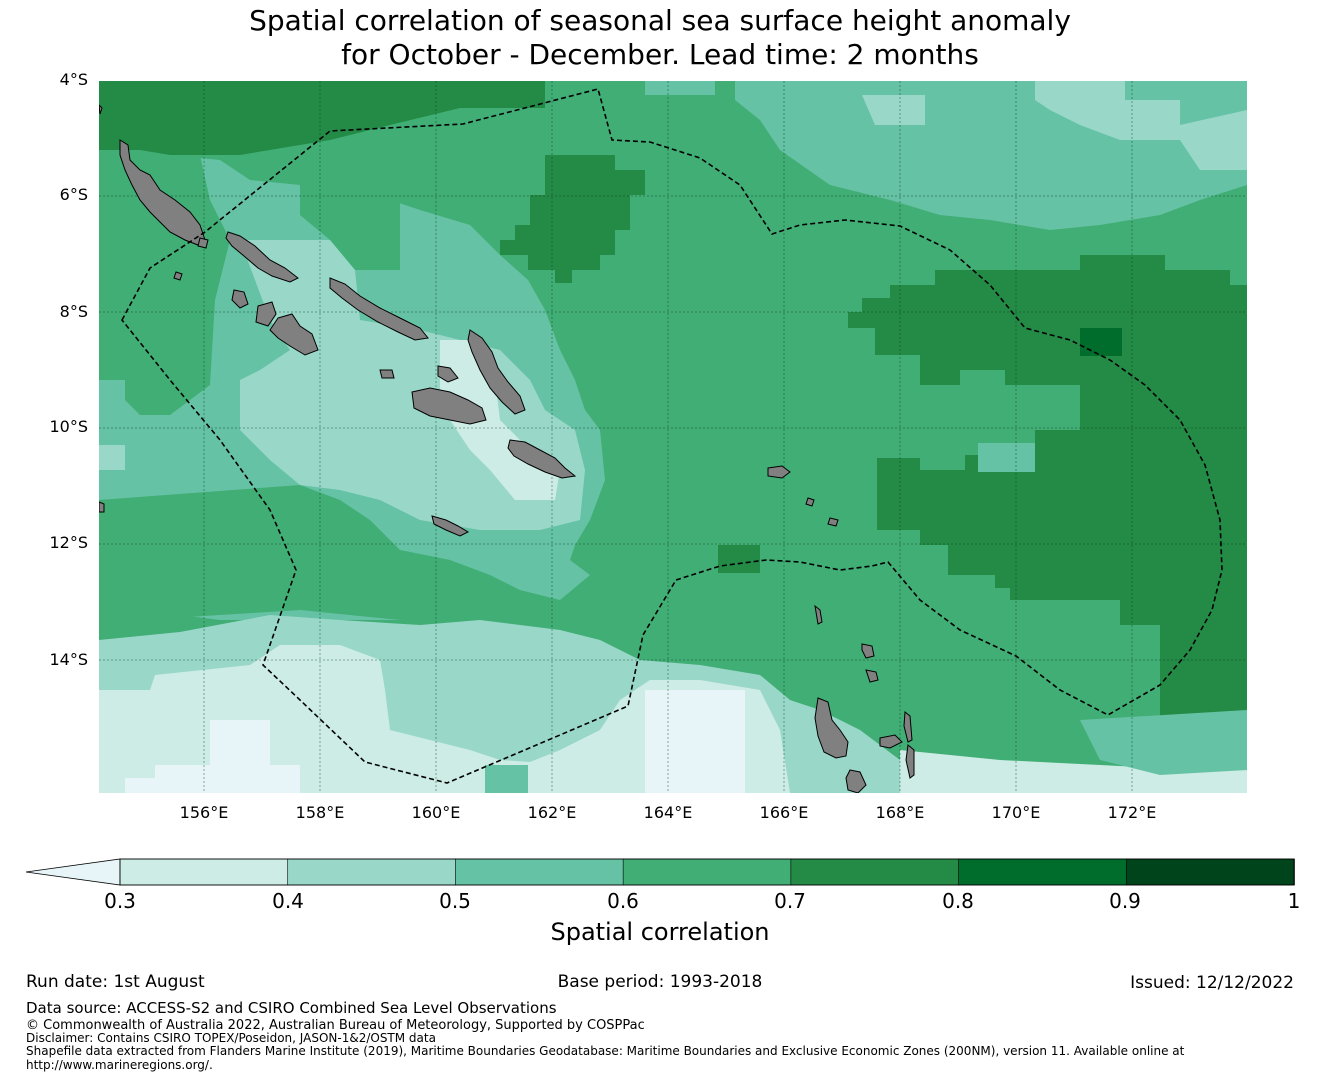  Describe the element at coordinates (329, 552) in the screenshot. I see `field-class-0.6-sw` at that location.